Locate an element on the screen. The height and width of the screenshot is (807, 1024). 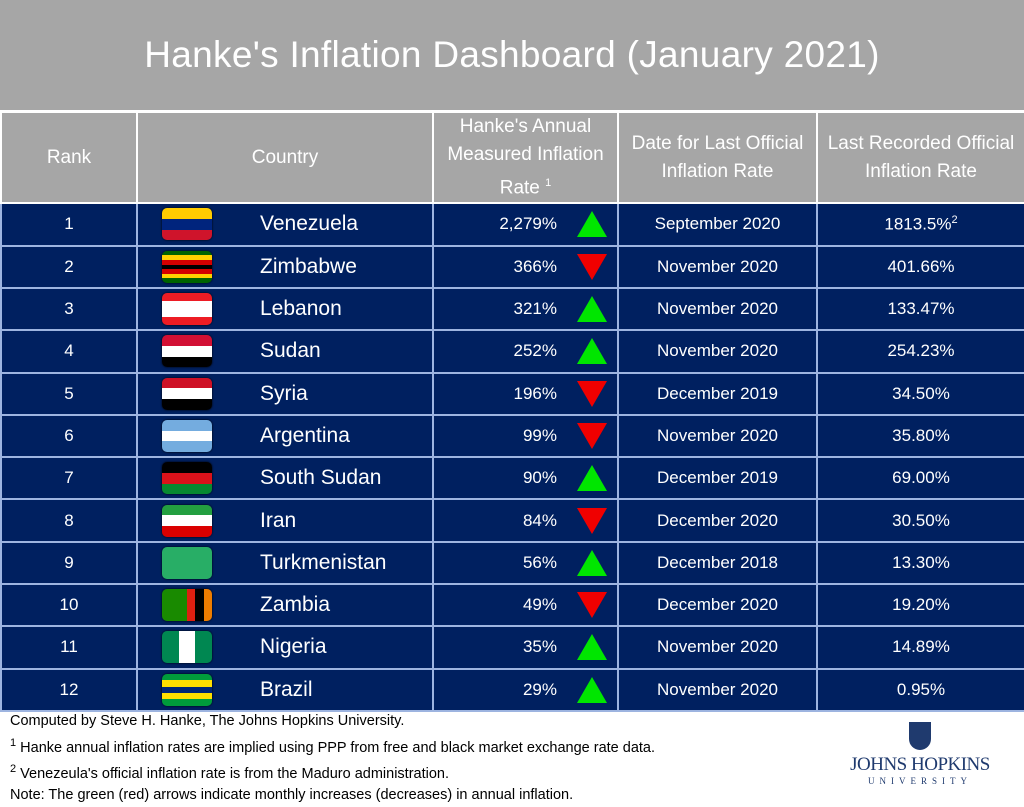
official-cell: 401.66% is located at coordinates (920, 266).